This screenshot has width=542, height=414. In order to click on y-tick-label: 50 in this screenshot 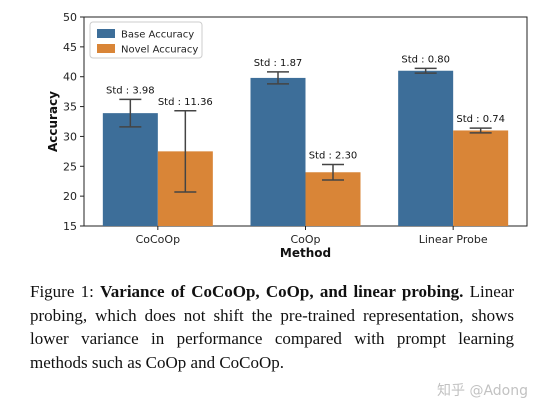, I will do `click(70, 17)`.